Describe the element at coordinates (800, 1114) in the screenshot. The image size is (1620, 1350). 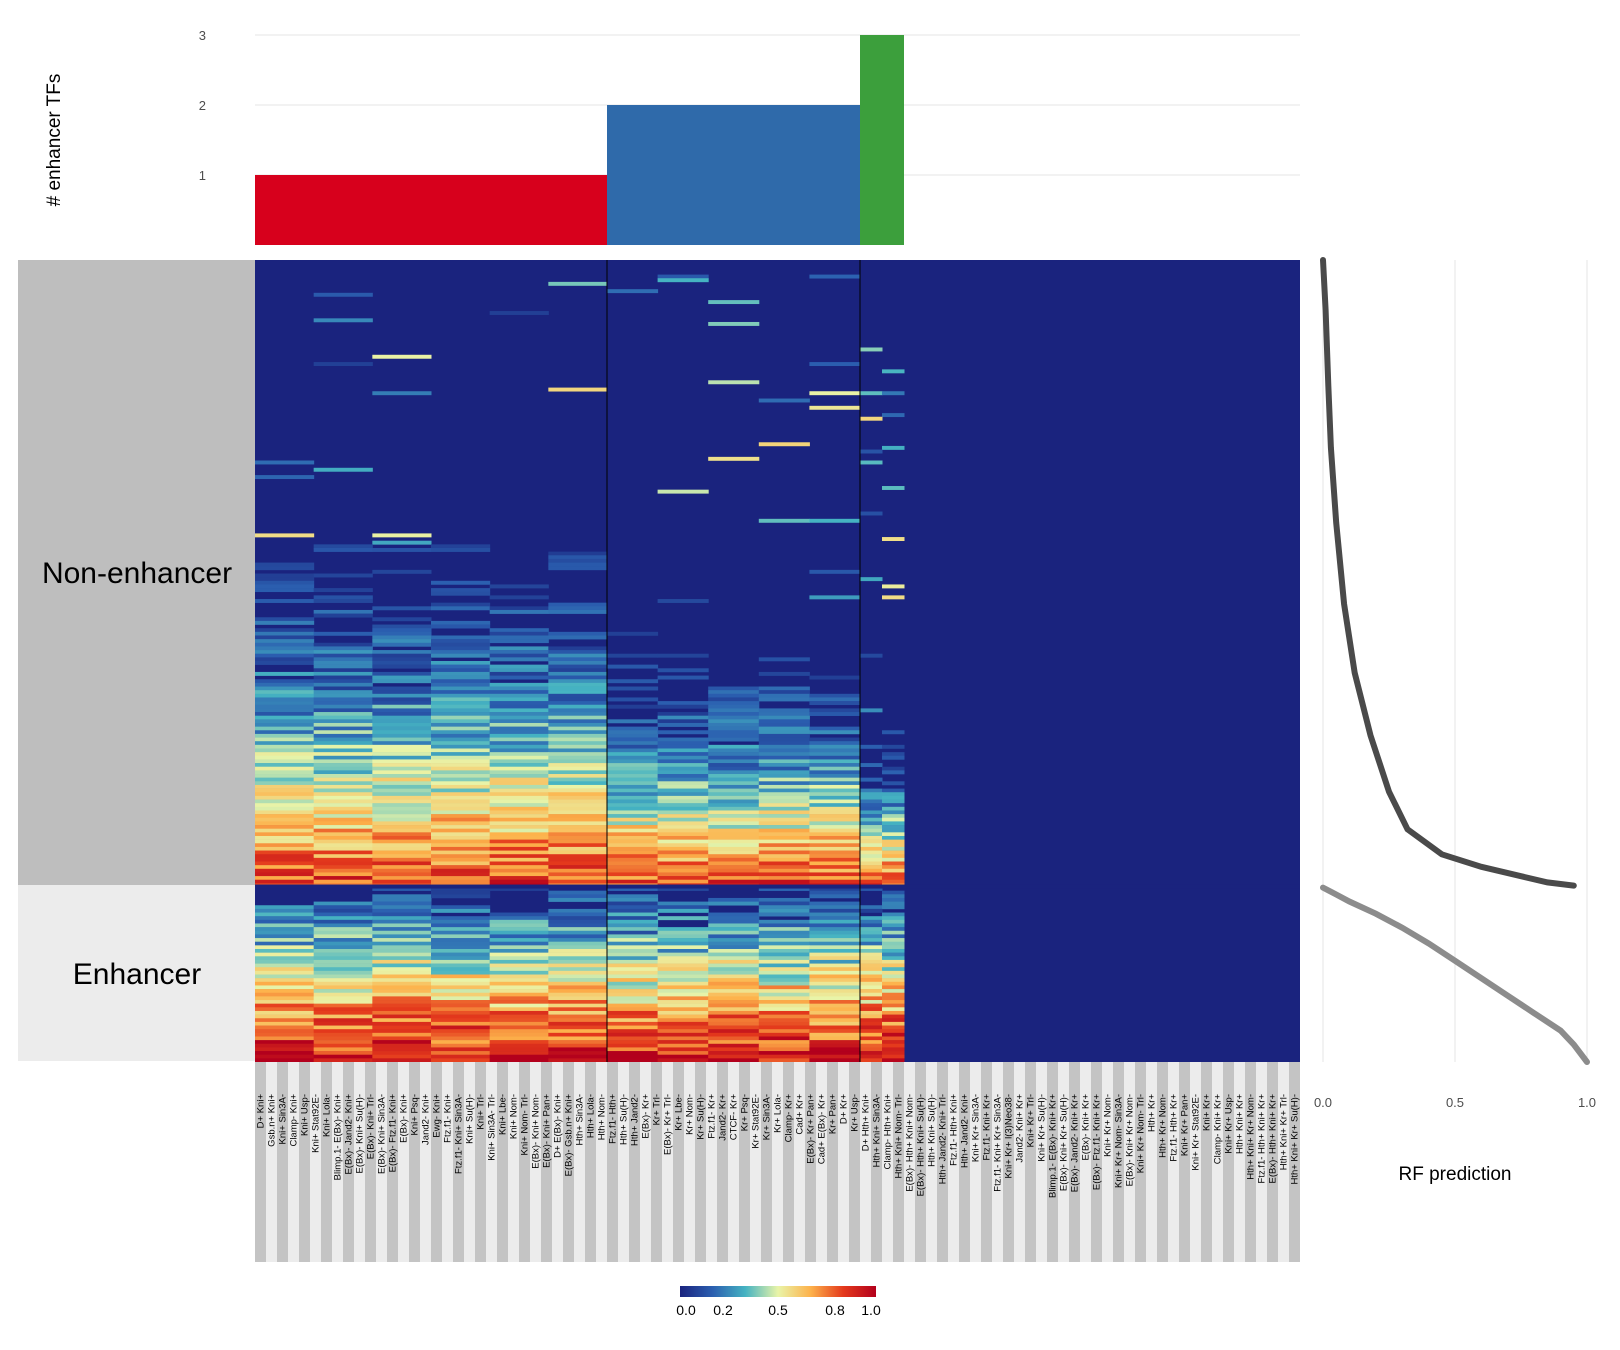
I see `column-label: Cad+ Kr+` at that location.